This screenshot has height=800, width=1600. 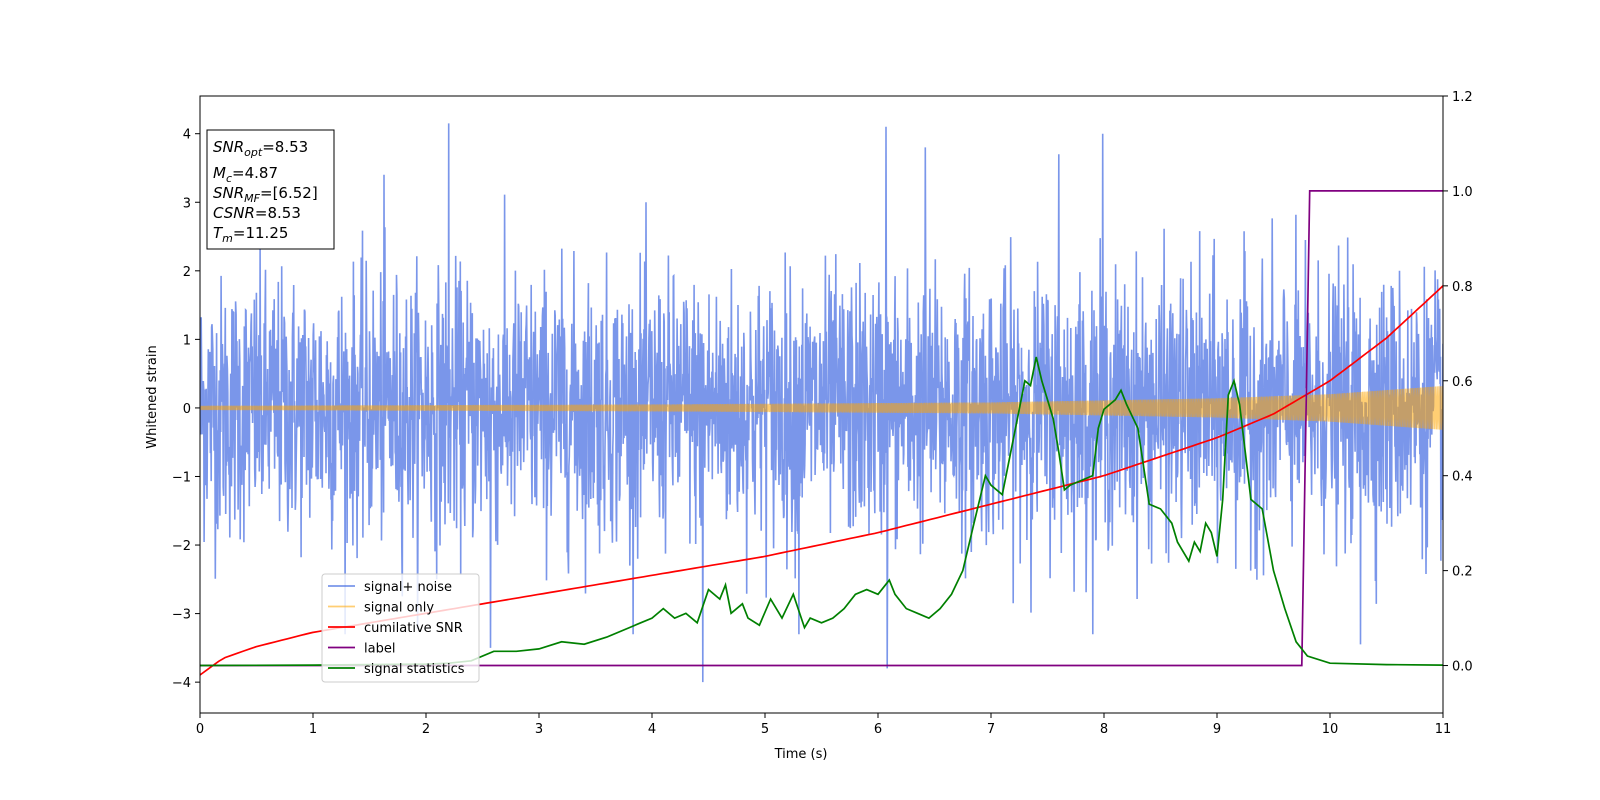 What do you see at coordinates (399, 608) in the screenshot?
I see `legend-label: signal only` at bounding box center [399, 608].